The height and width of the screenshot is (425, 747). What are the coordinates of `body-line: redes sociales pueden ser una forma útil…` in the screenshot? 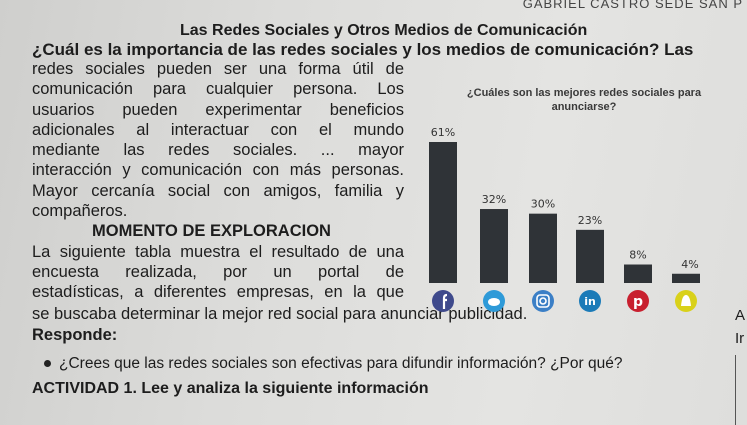 It's located at (218, 69).